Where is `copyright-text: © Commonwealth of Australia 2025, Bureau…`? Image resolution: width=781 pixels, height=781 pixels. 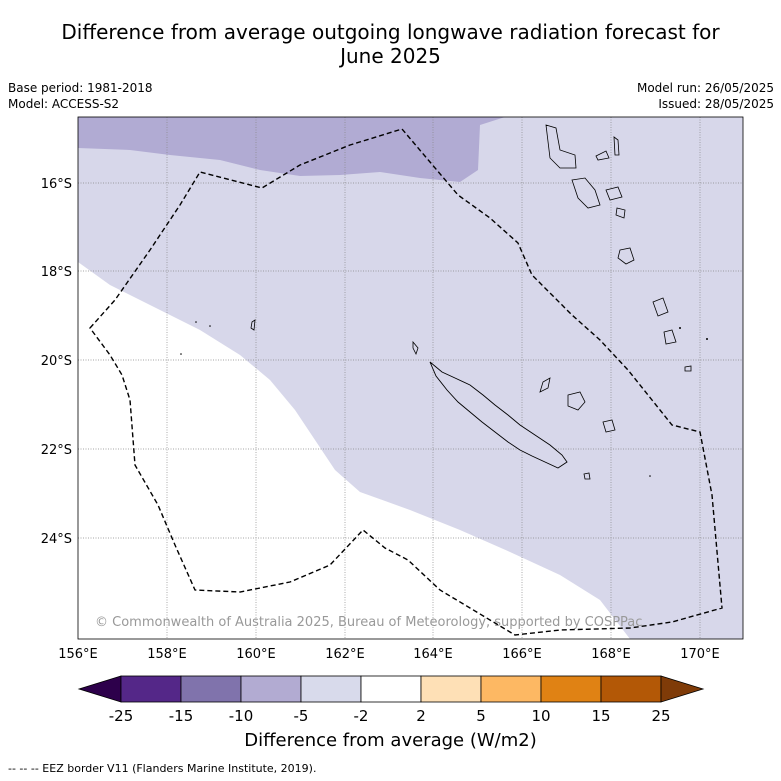 copyright-text: © Commonwealth of Australia 2025, Bureau… is located at coordinates (368, 622).